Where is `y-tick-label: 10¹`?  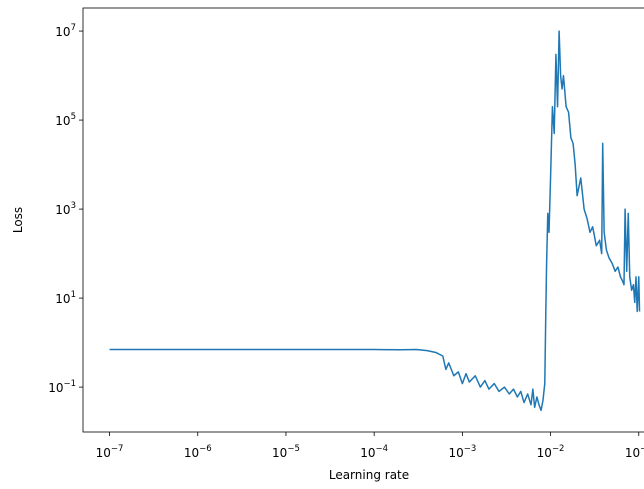
y-tick-label: 10¹ is located at coordinates (65, 298).